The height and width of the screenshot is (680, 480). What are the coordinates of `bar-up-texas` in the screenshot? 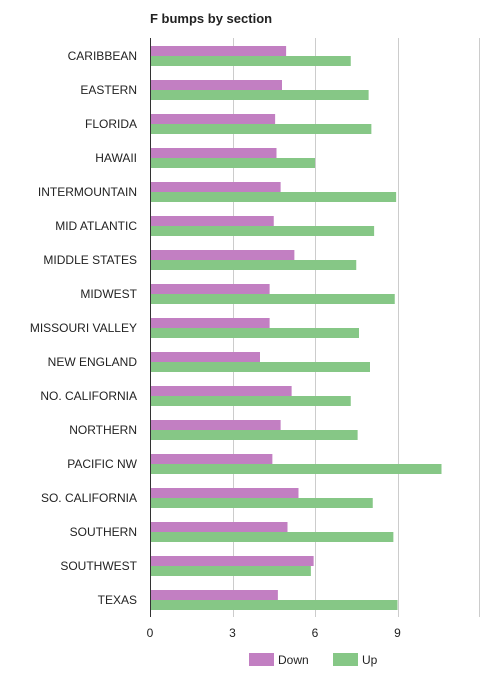 It's located at (274, 605).